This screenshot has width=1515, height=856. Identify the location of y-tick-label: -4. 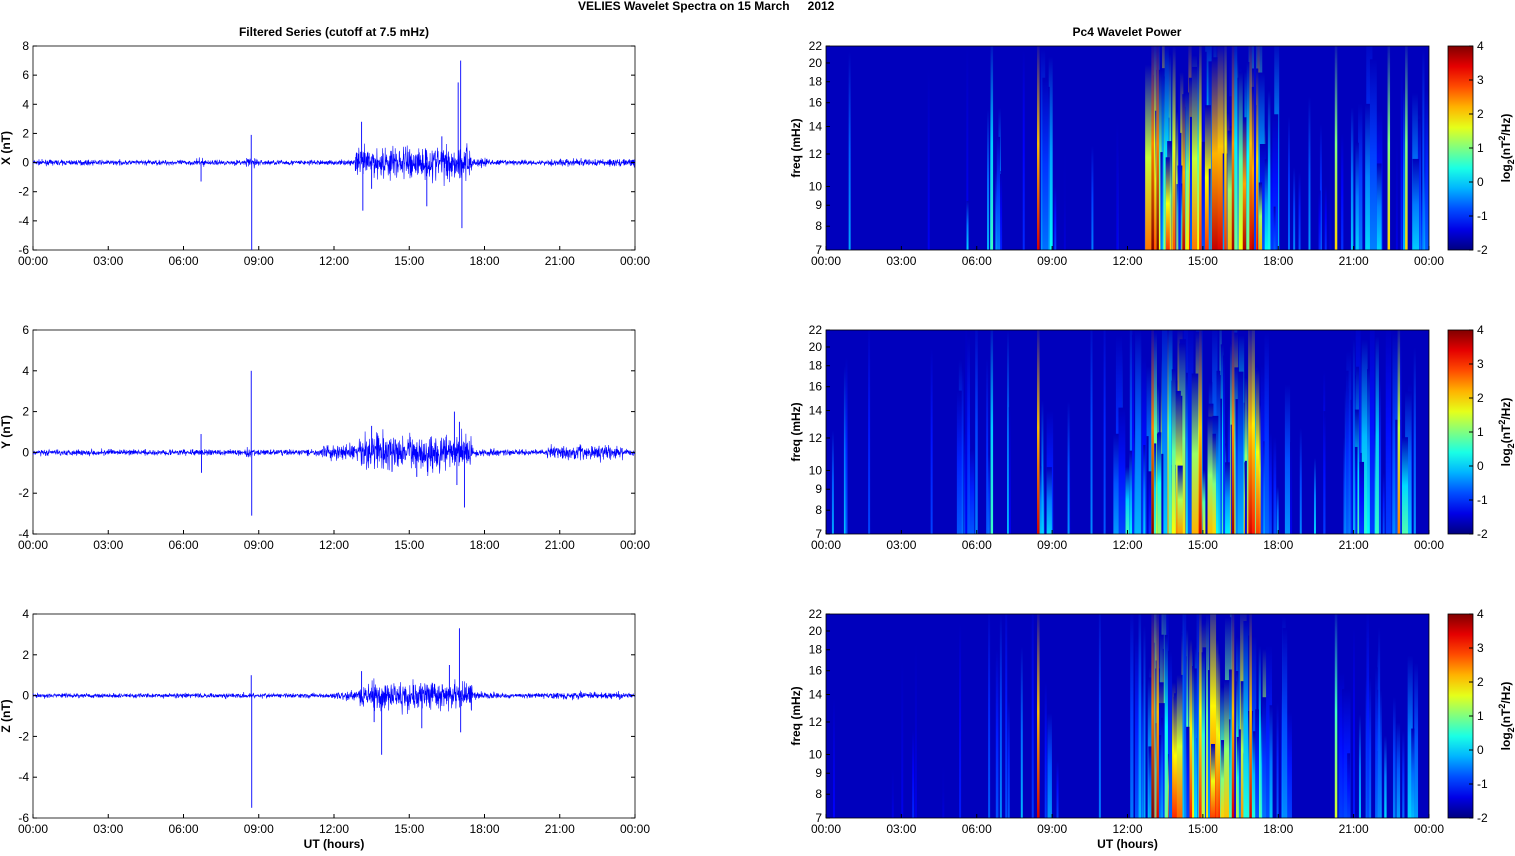
(23, 534).